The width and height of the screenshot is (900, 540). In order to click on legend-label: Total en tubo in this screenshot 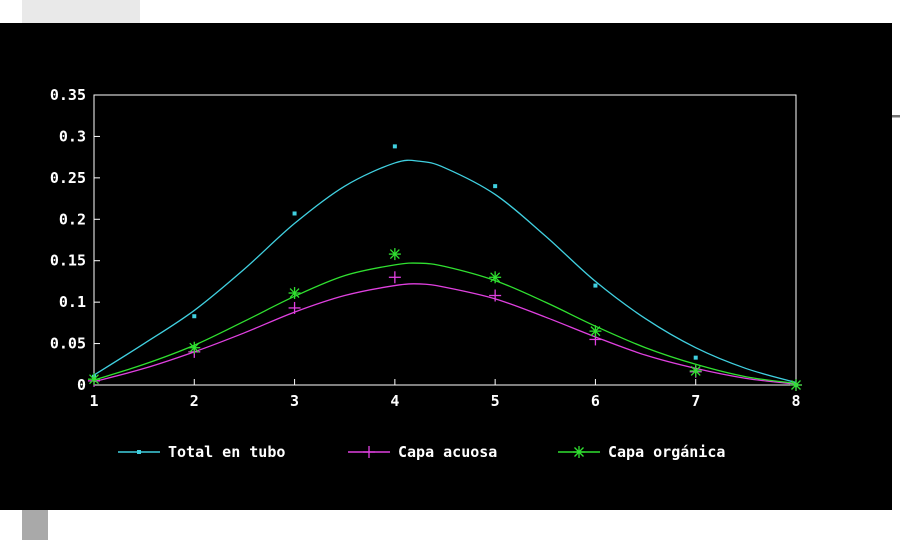, I will do `click(226, 452)`.